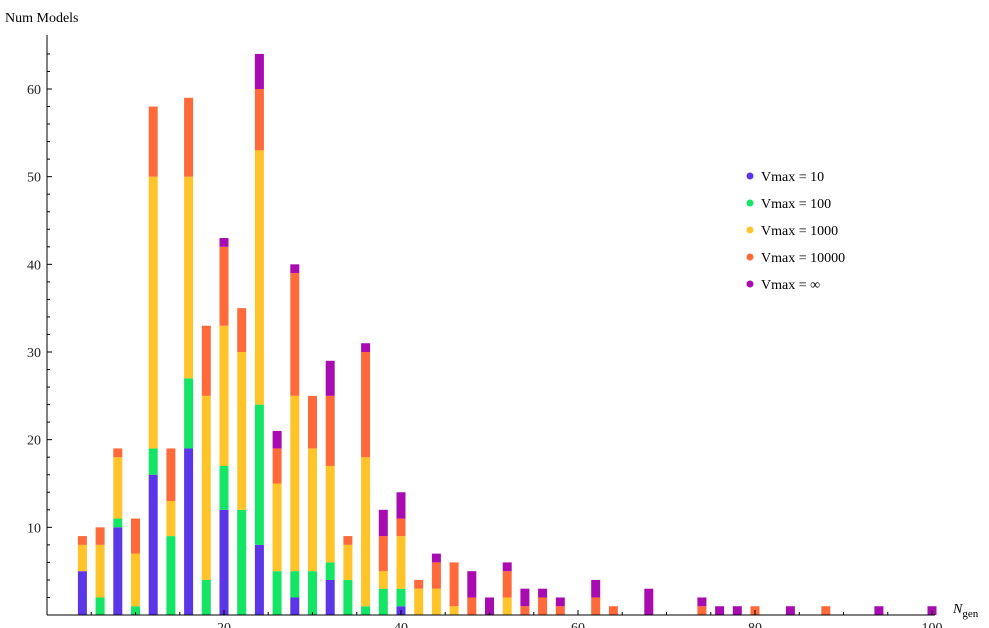  I want to click on x-tick-label-80: 80, so click(755, 624).